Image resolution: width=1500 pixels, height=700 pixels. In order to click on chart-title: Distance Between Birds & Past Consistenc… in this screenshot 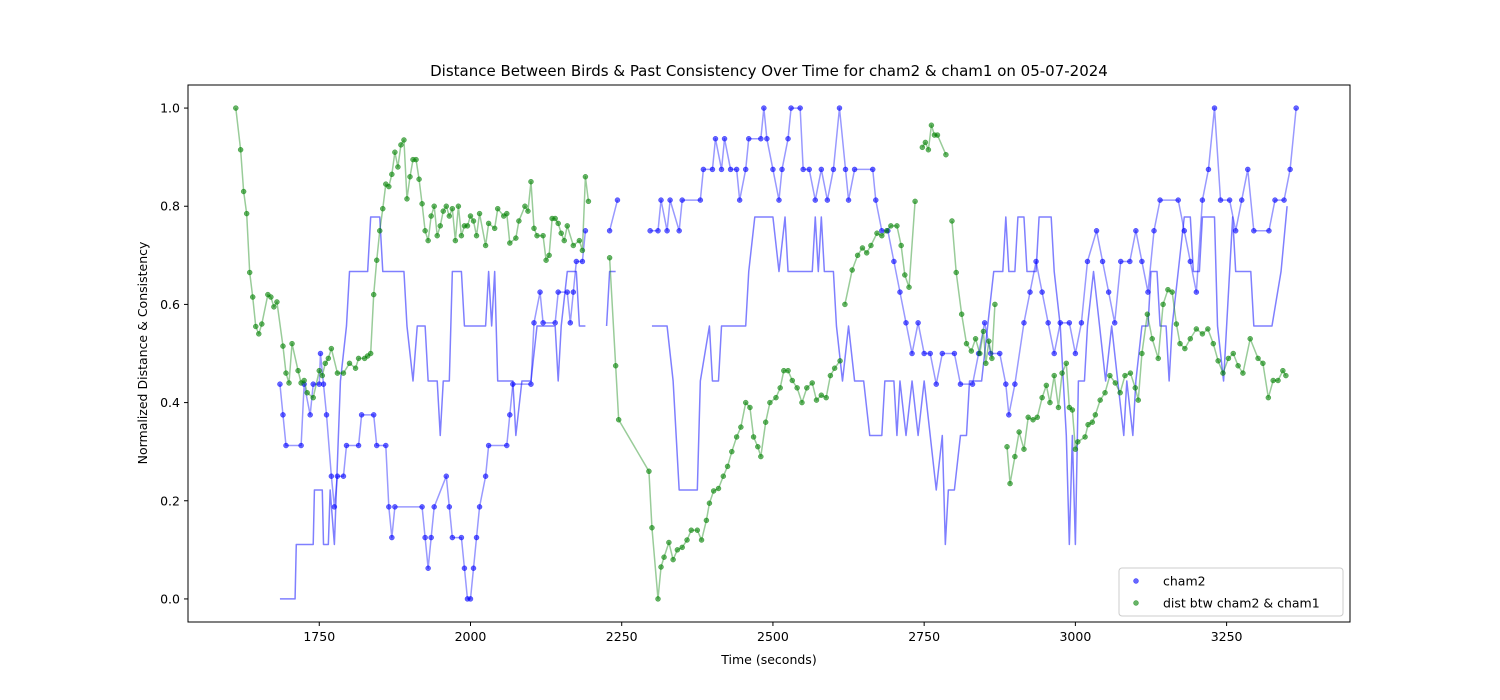, I will do `click(769, 71)`.